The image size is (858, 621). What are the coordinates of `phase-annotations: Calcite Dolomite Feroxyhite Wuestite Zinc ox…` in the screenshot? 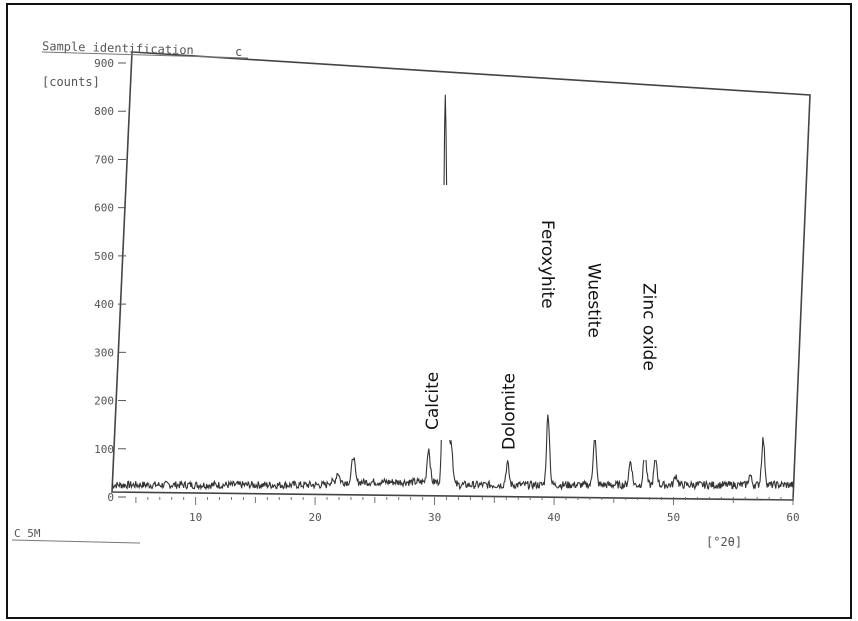 It's located at (541, 322).